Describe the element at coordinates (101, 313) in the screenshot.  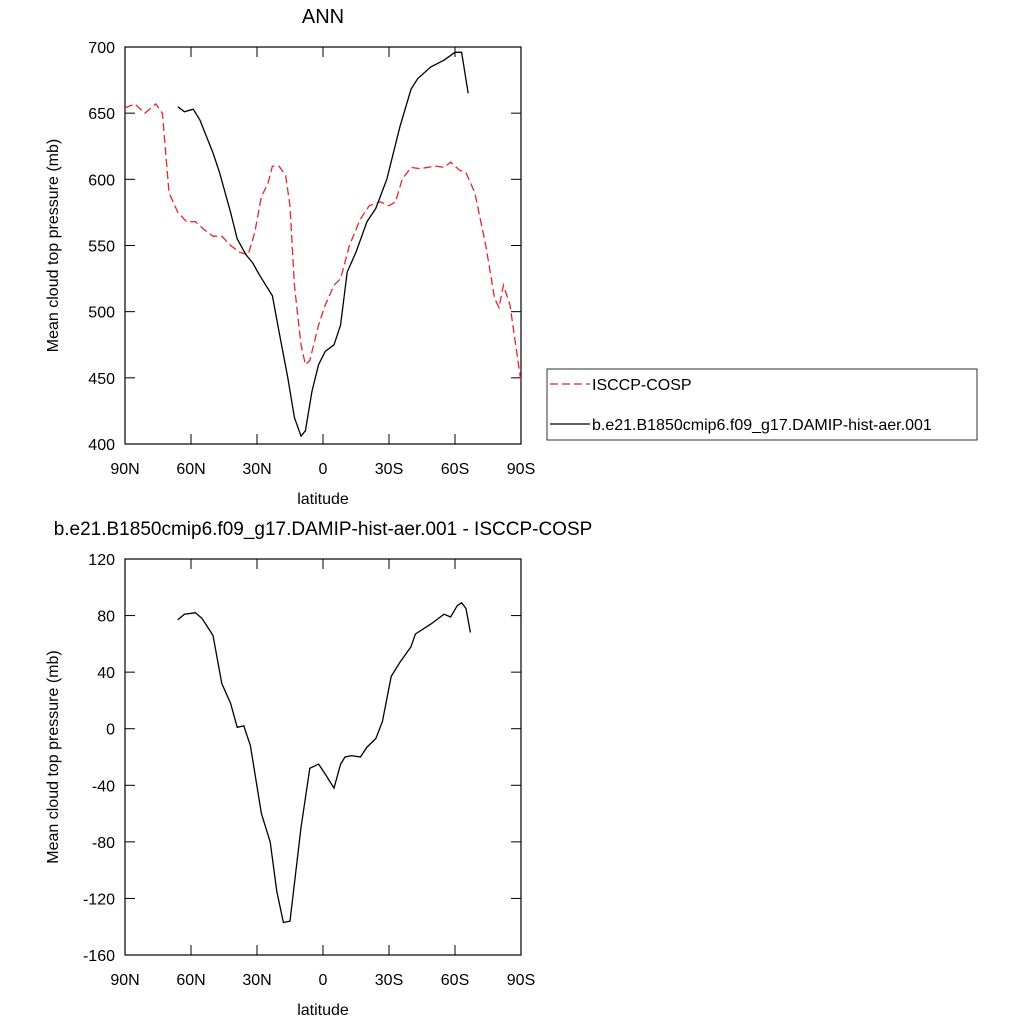
I see `y-tick-label: 500` at that location.